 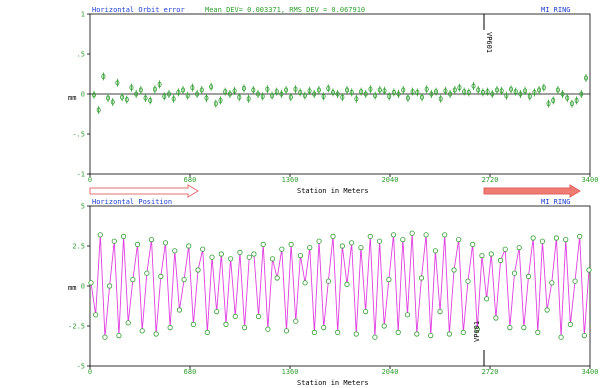 What do you see at coordinates (81, 55) in the screenshot?
I see `y-tick-label: .5` at bounding box center [81, 55].